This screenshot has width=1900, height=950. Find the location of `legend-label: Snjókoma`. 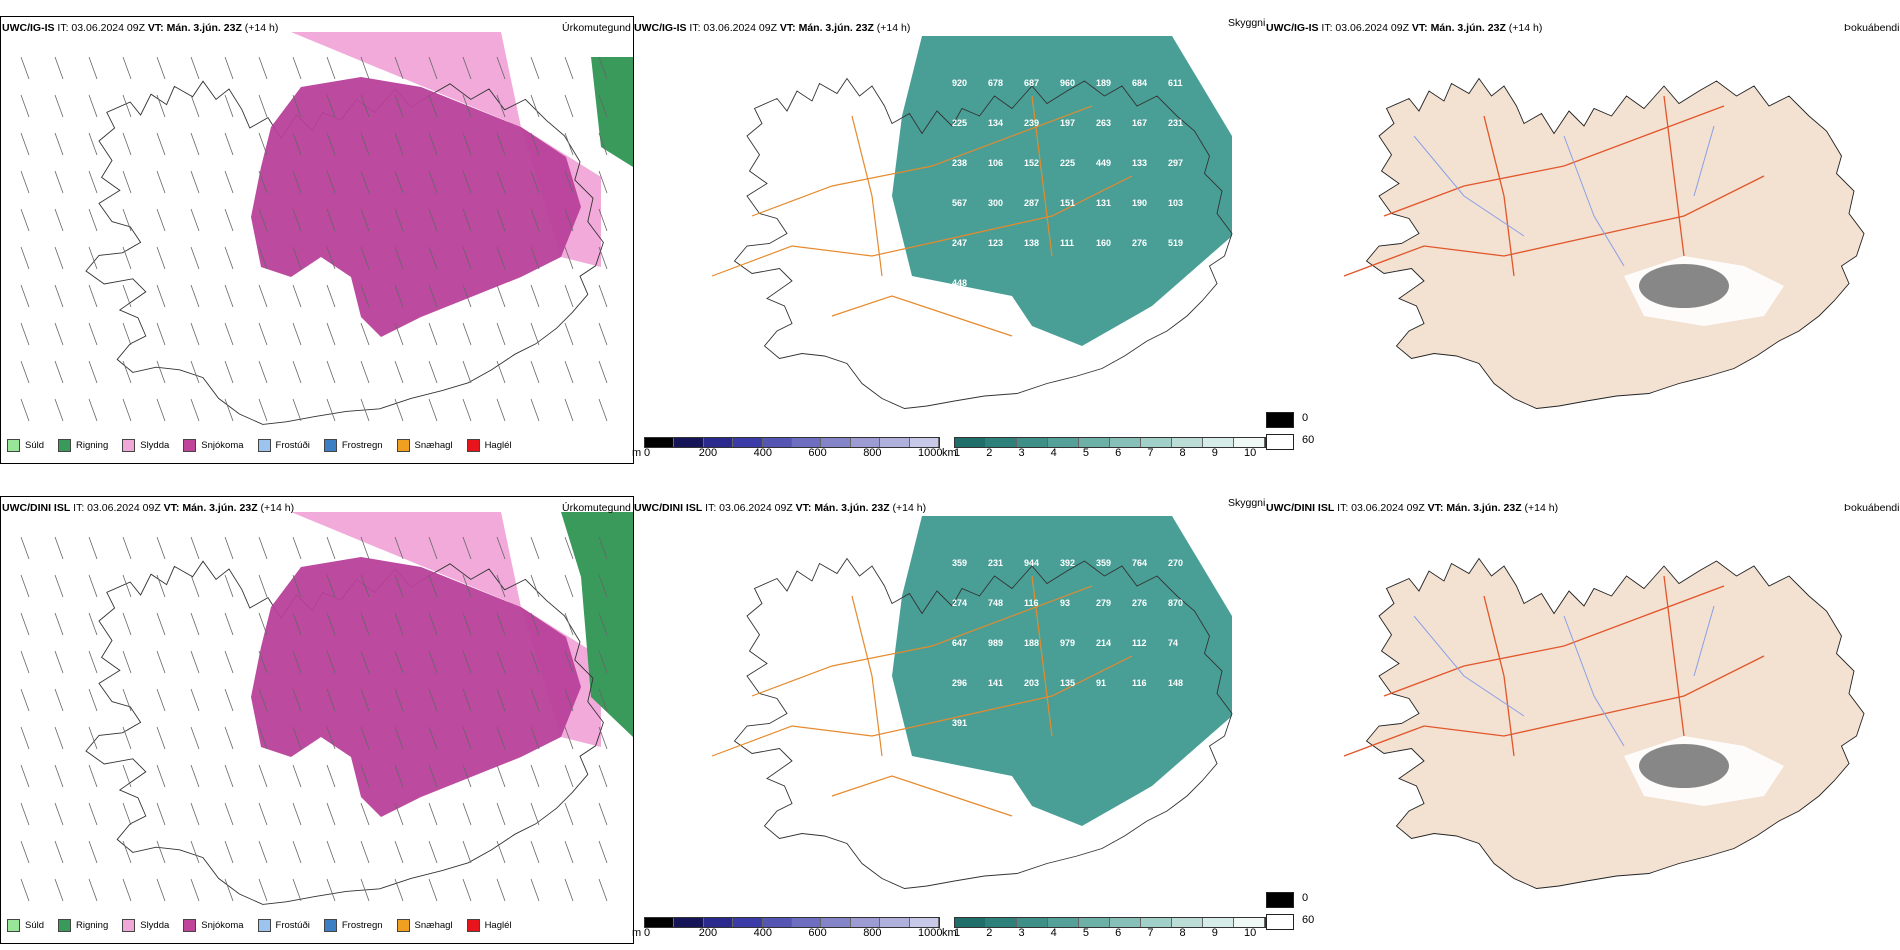

legend-label: Snjókoma is located at coordinates (222, 925).